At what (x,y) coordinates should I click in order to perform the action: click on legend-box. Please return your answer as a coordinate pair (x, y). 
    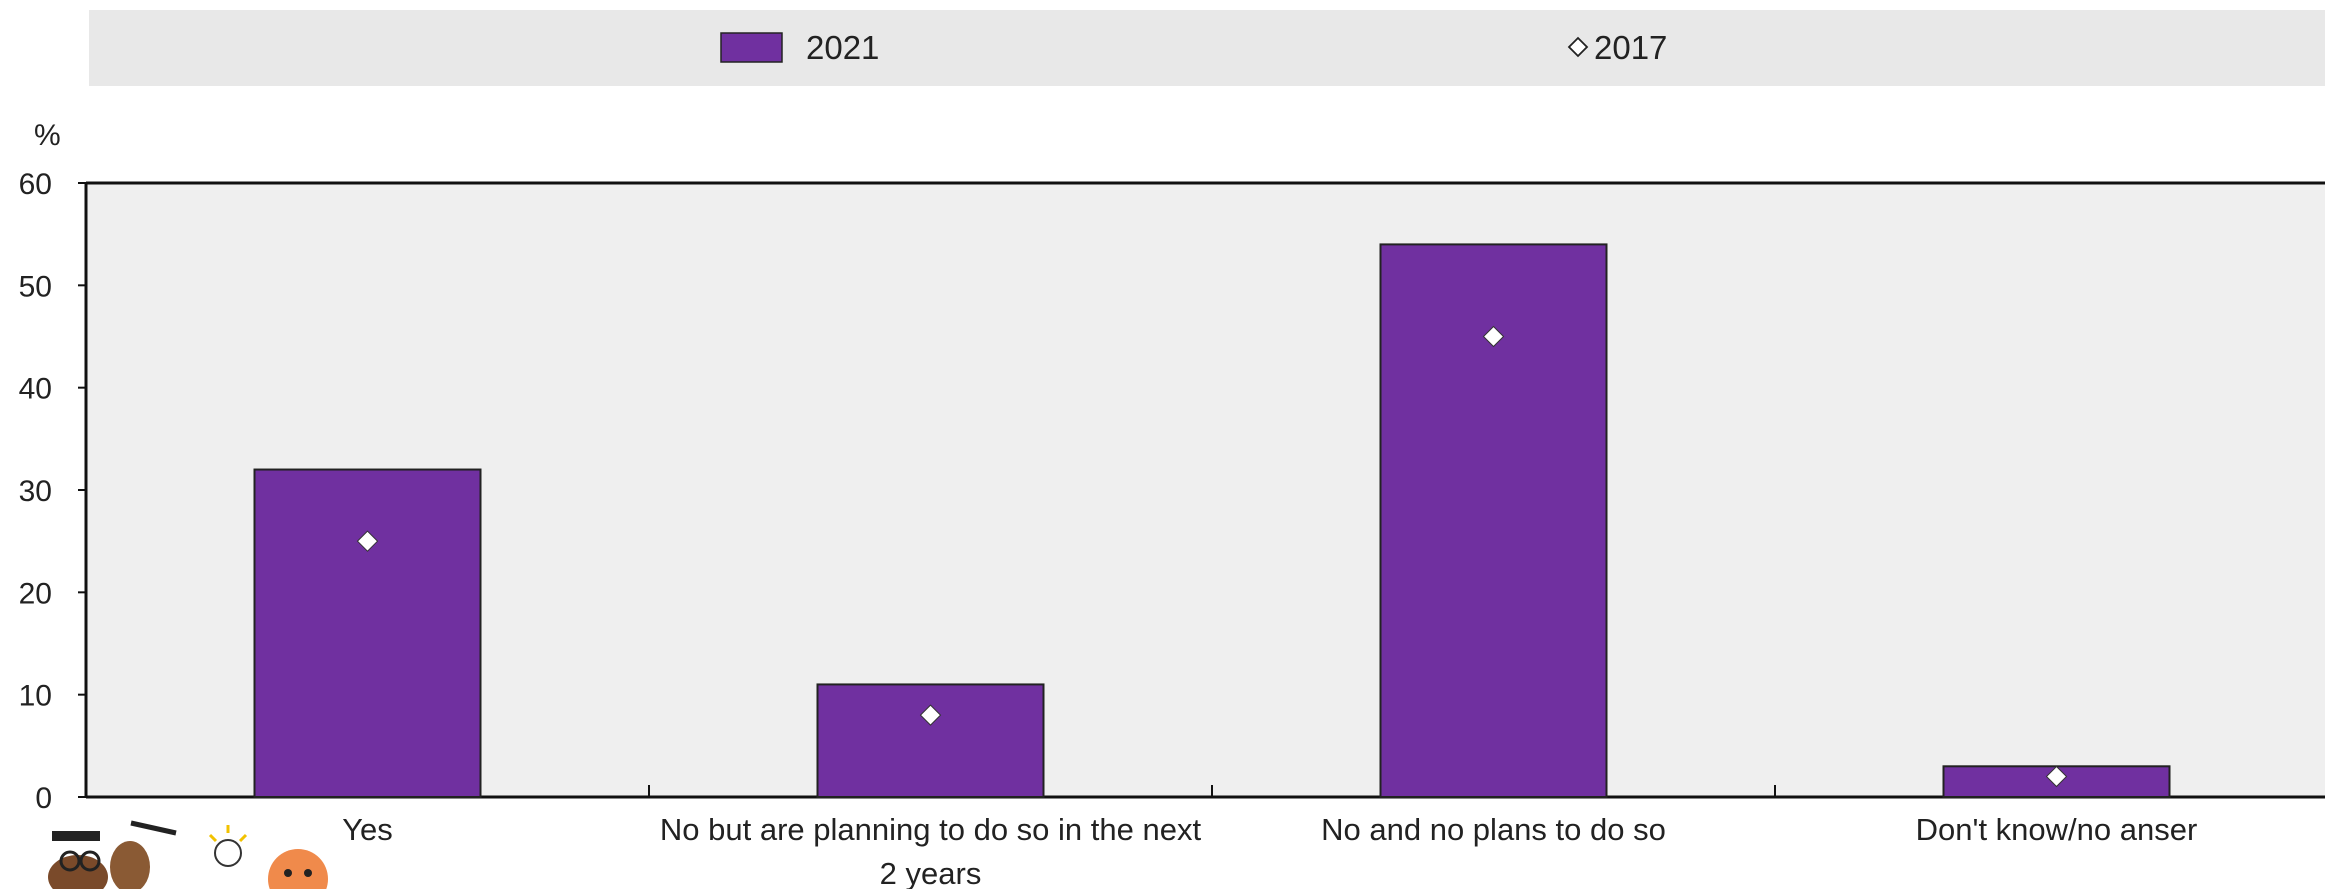
    Looking at the image, I should click on (1207, 48).